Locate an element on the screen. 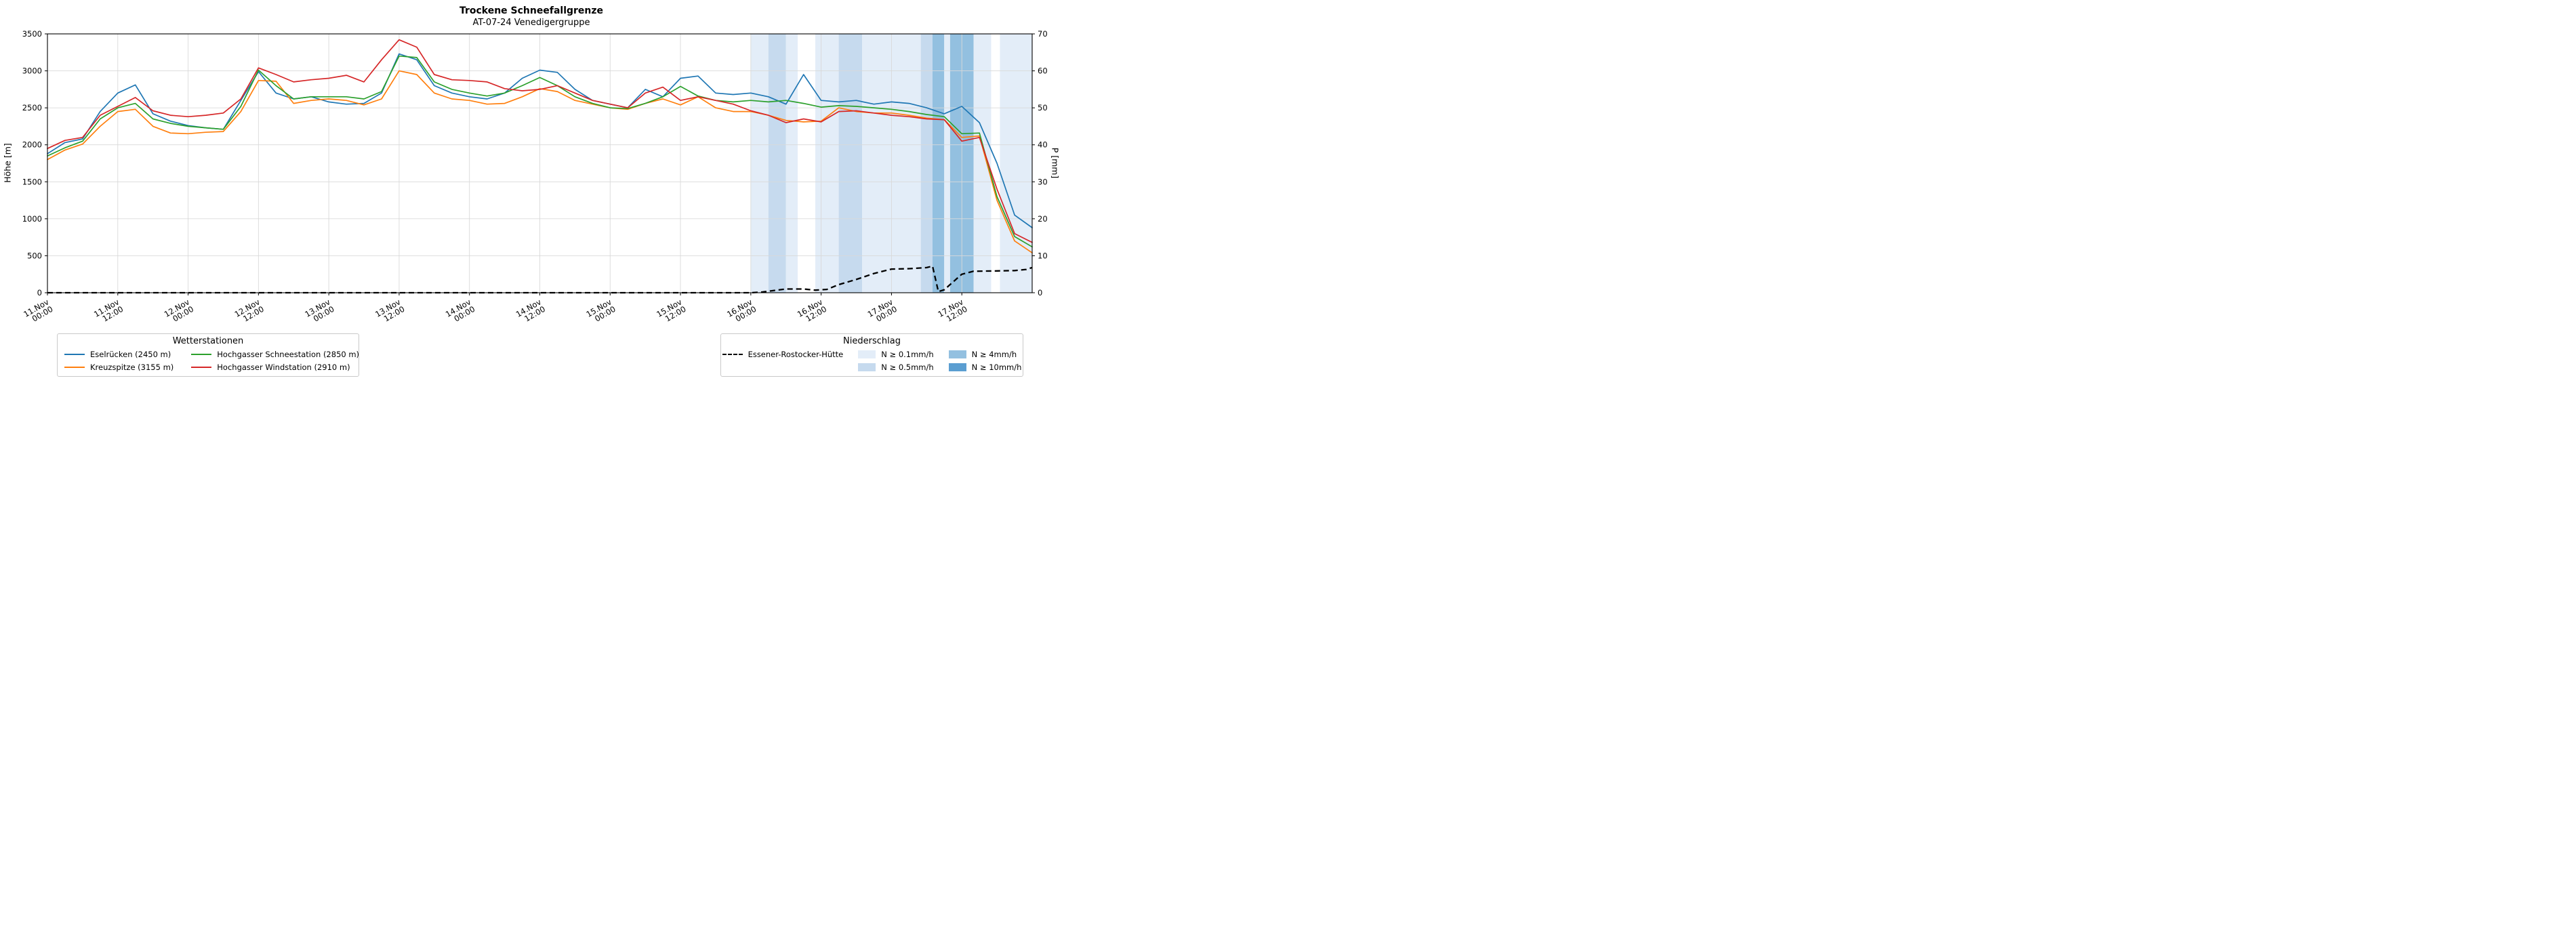  legend-precip-title: Niederschlag is located at coordinates (872, 341).